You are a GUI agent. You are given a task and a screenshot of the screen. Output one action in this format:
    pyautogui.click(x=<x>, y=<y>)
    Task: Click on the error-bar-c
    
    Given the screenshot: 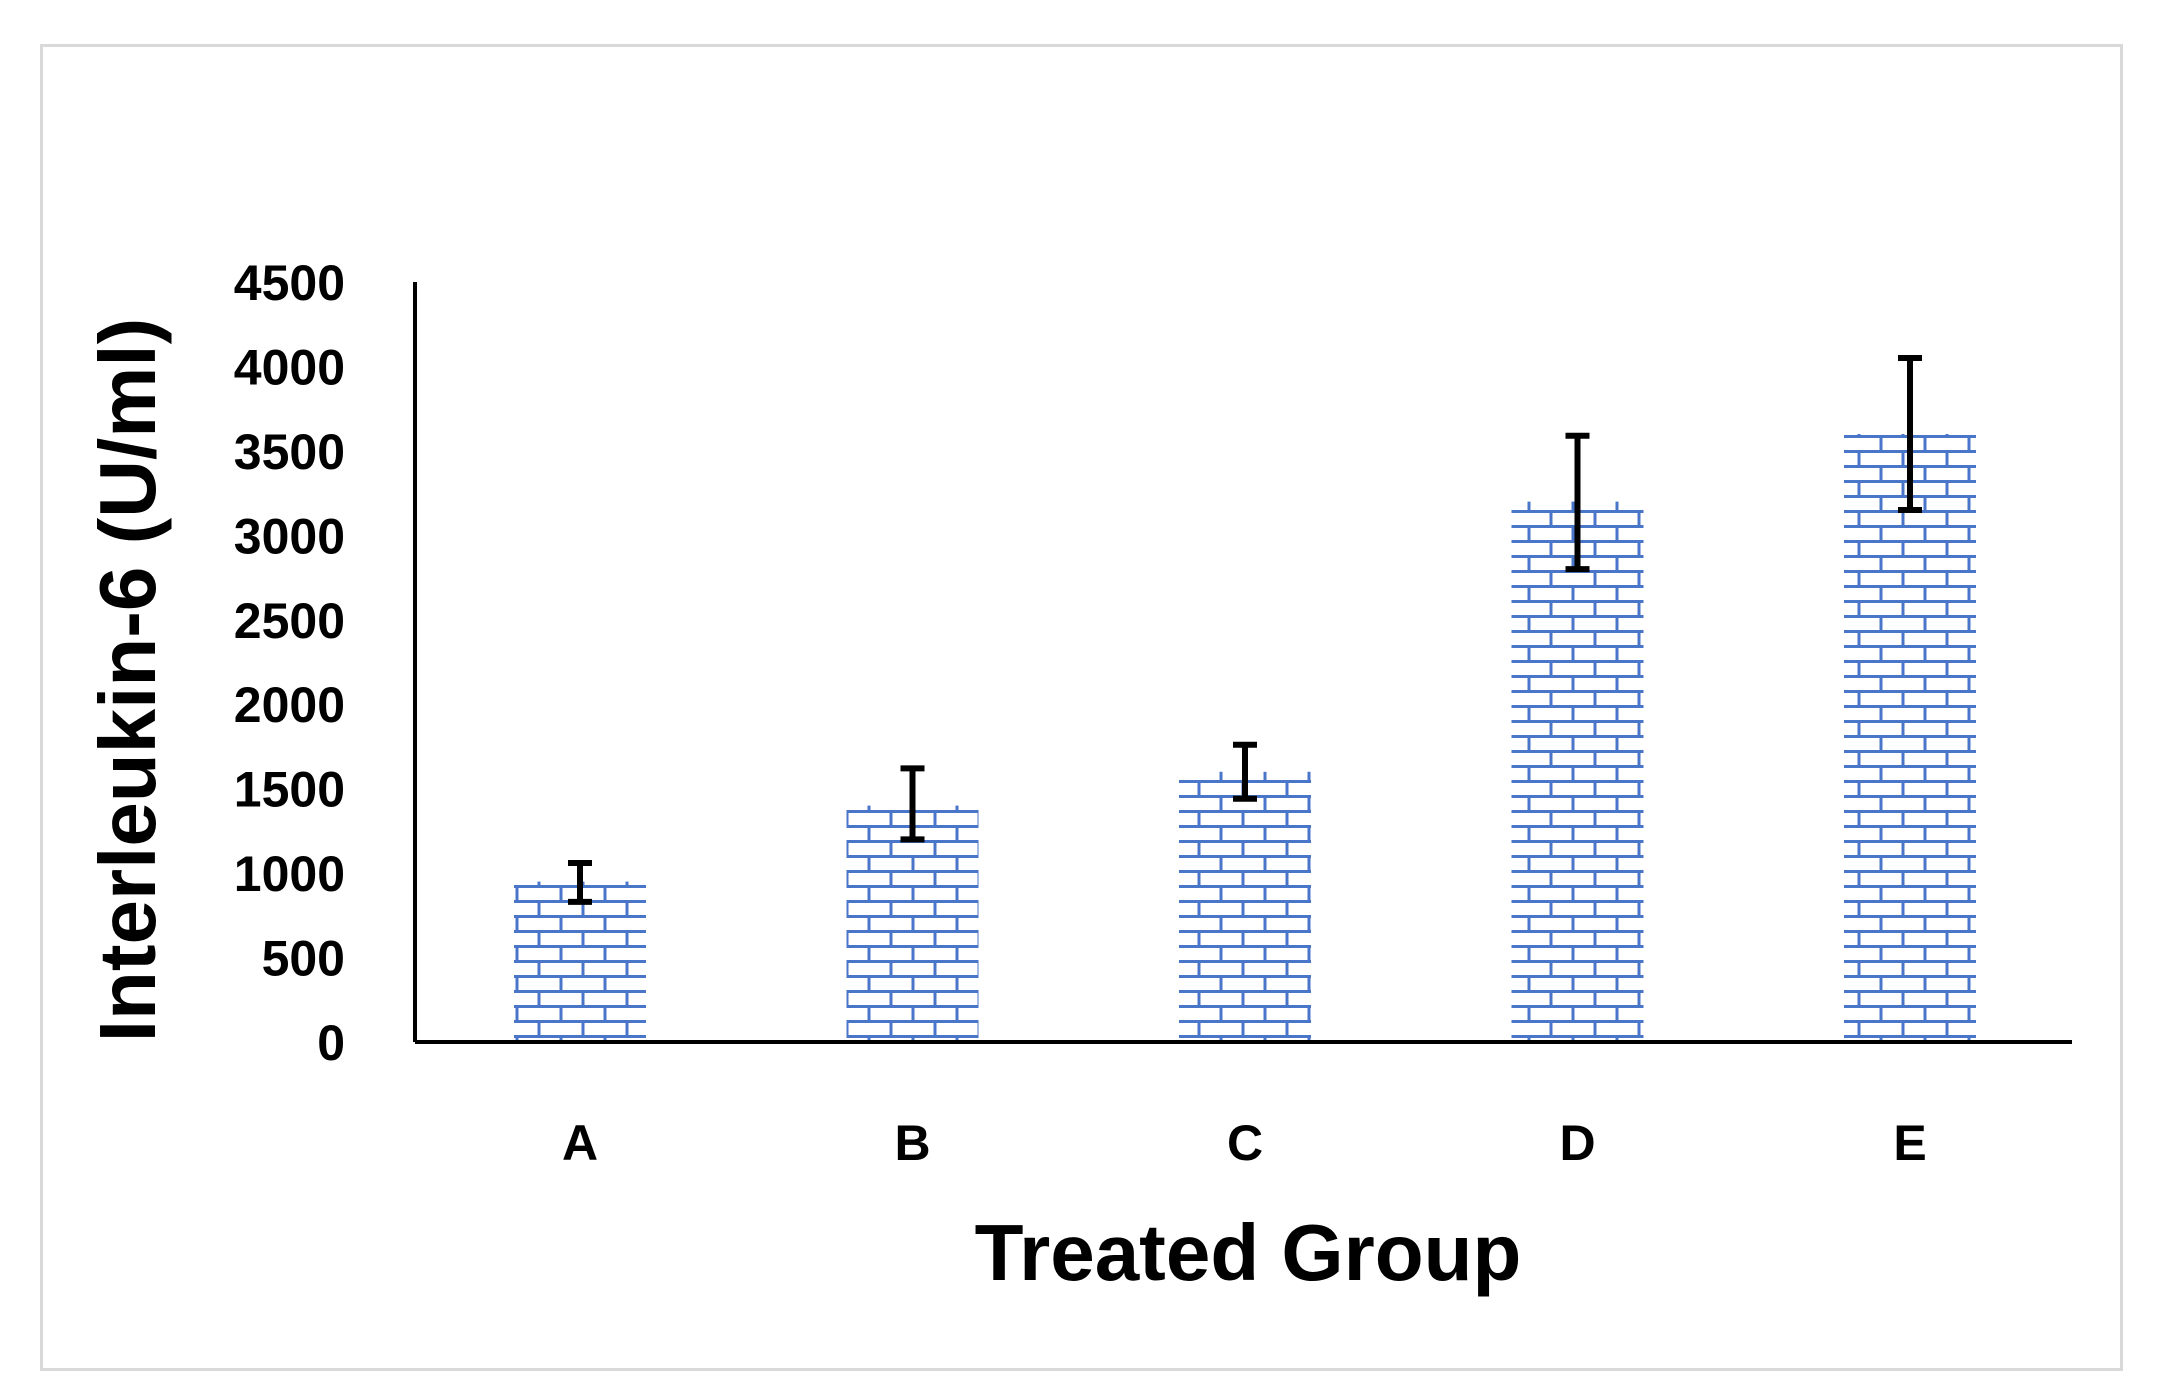 What is the action you would take?
    pyautogui.click(x=1245, y=771)
    